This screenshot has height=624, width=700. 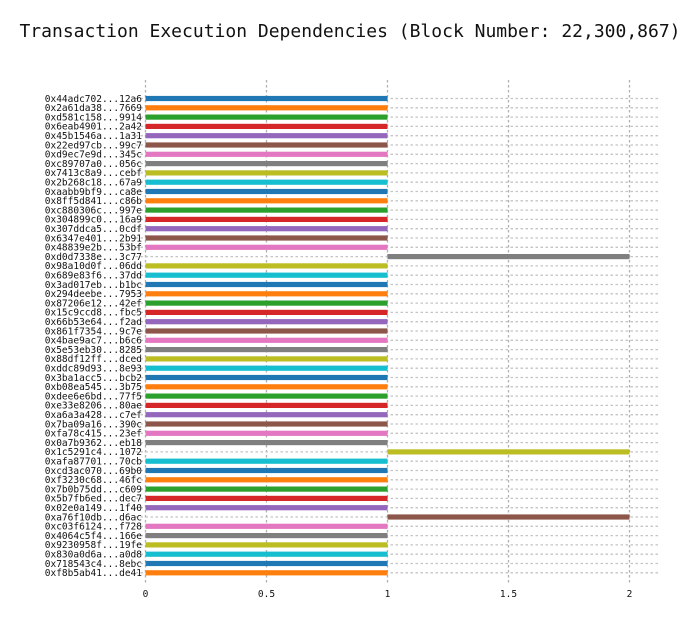 What do you see at coordinates (94, 527) in the screenshot?
I see `y-tick-label: 0xc03f6124...f728` at bounding box center [94, 527].